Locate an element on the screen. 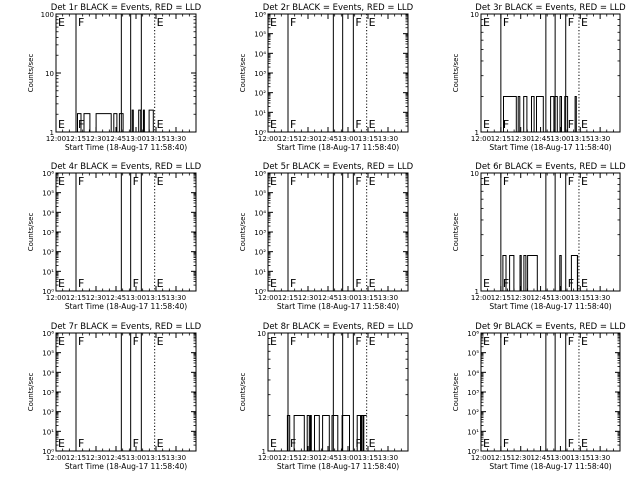 The image size is (640, 484). panel-title: Det 7r BLACK = Events, RED = LLD is located at coordinates (126, 327).